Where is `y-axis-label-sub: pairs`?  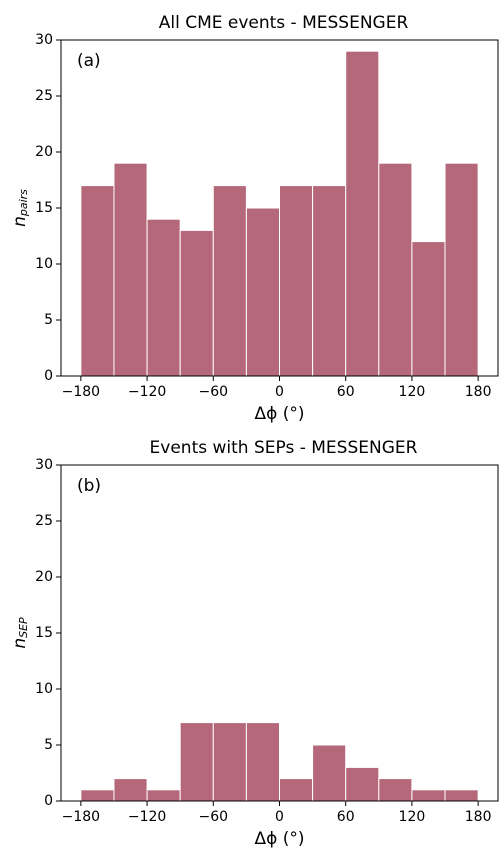 y-axis-label-sub: pairs is located at coordinates (23, 203).